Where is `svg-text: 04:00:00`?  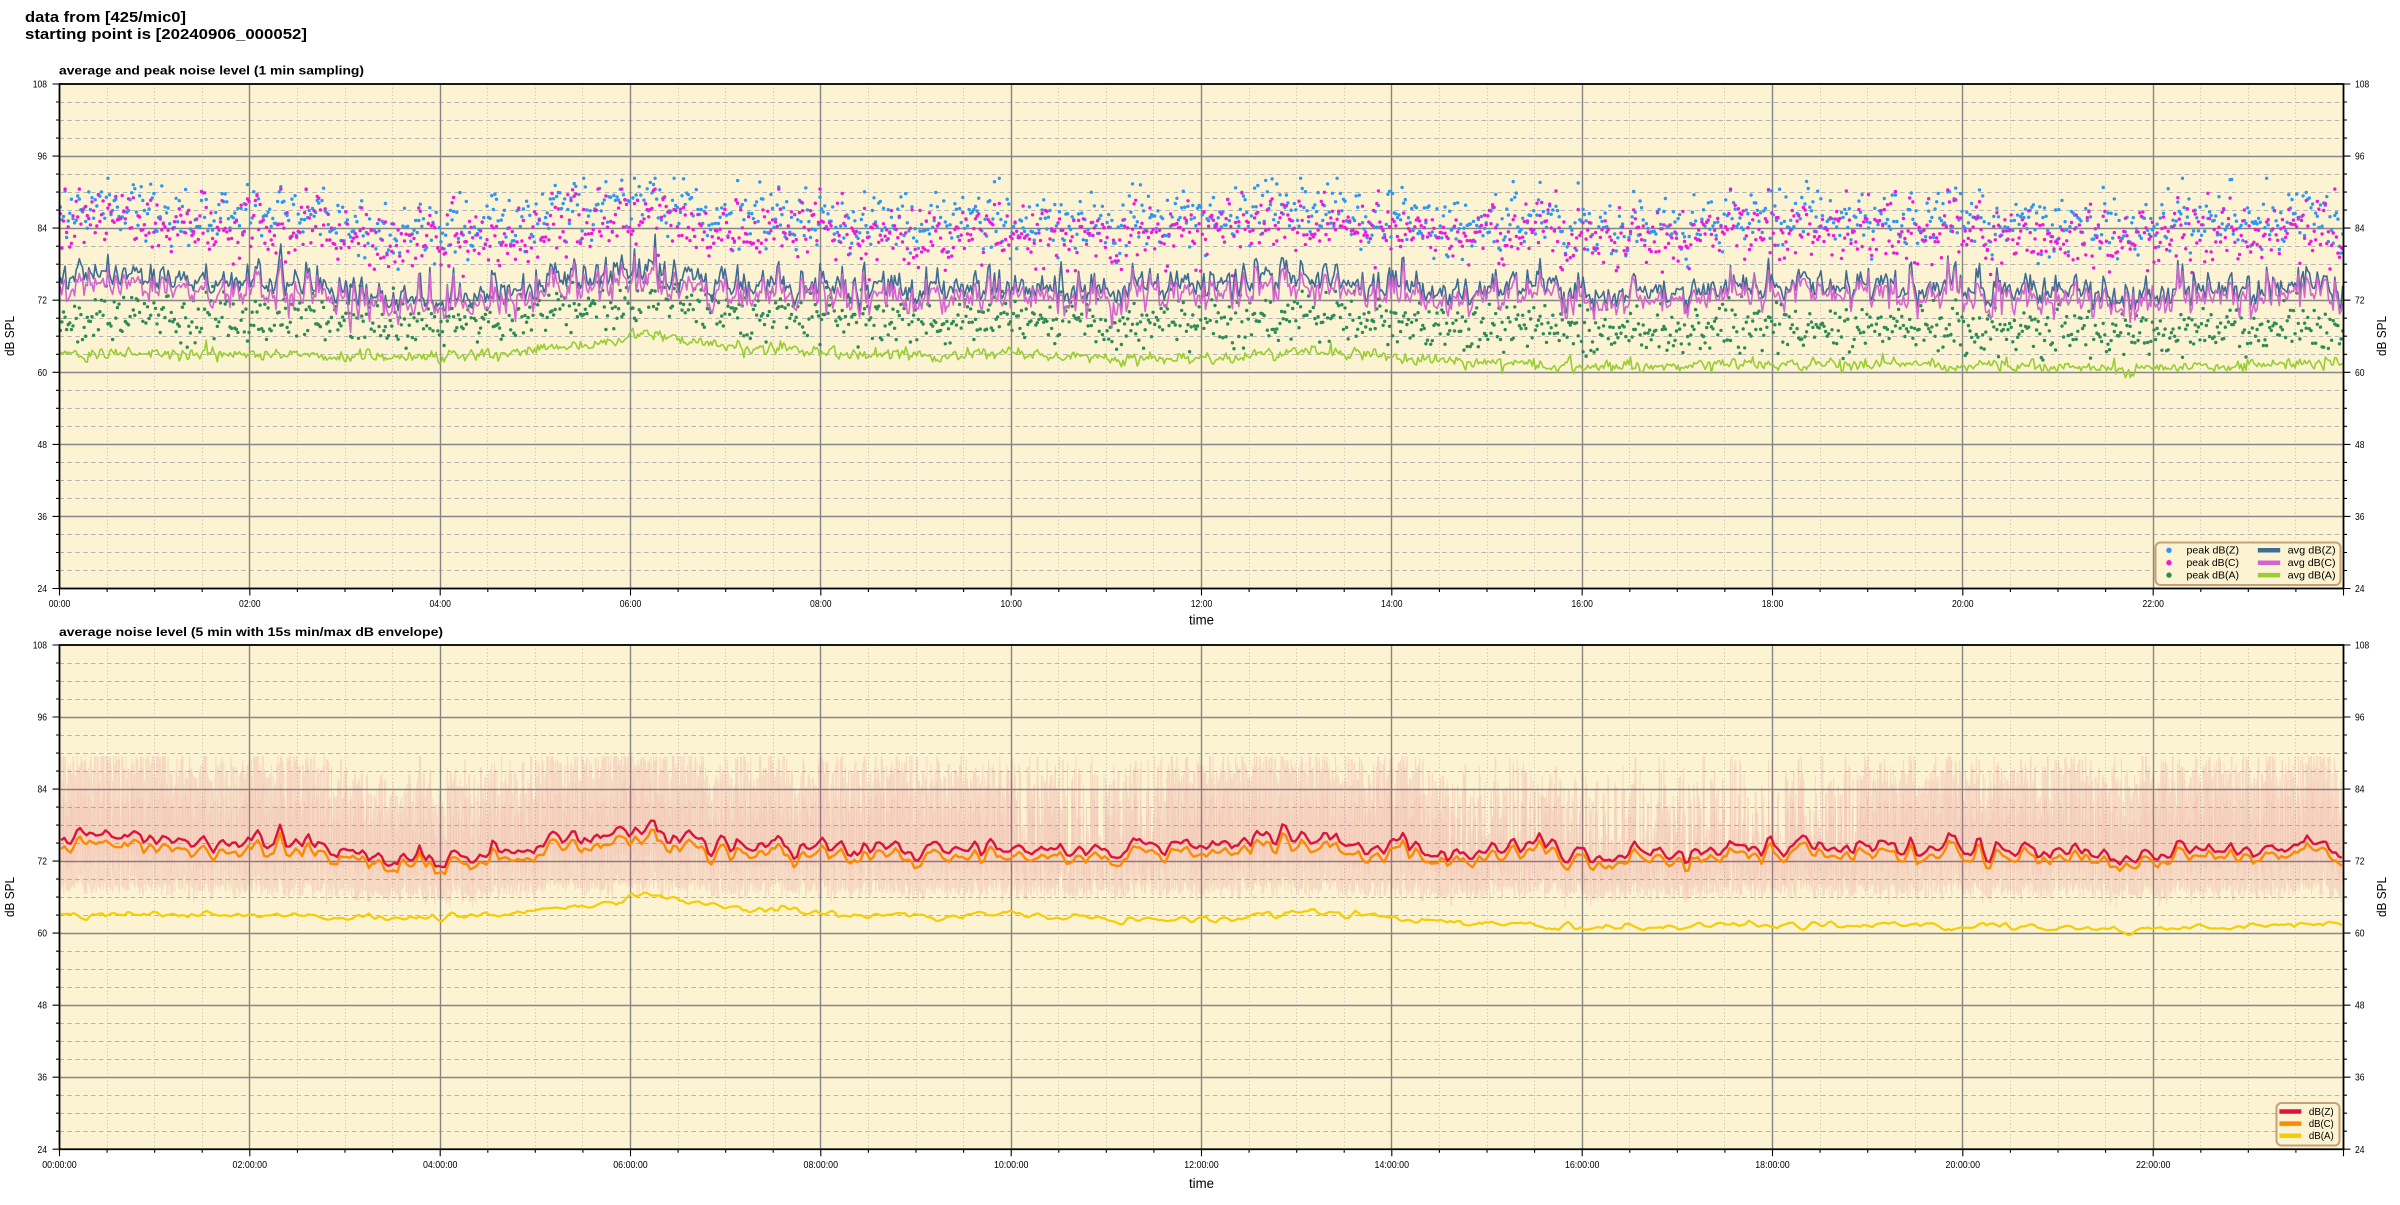 svg-text: 04:00:00 is located at coordinates (440, 1165).